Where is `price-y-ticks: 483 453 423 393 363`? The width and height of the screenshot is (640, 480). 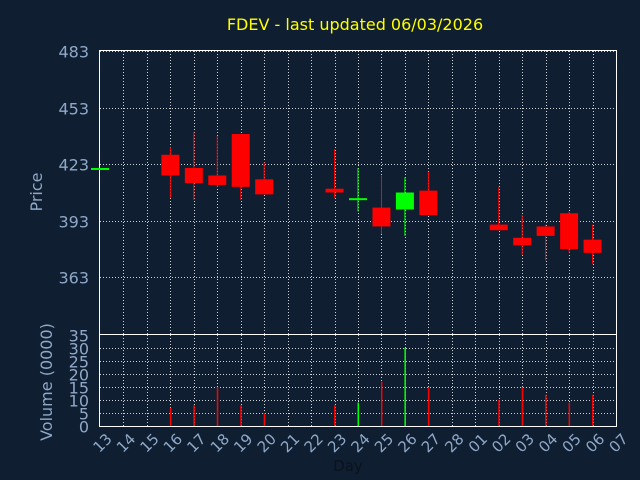
price-y-ticks: 483 453 423 393 363 is located at coordinates (73, 165).